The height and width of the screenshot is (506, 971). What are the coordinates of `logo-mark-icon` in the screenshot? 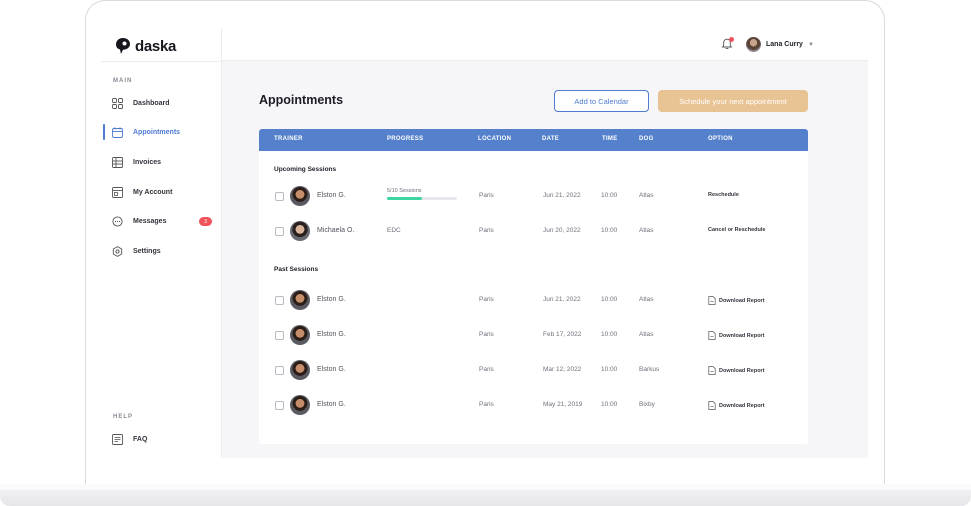 It's located at (123, 46).